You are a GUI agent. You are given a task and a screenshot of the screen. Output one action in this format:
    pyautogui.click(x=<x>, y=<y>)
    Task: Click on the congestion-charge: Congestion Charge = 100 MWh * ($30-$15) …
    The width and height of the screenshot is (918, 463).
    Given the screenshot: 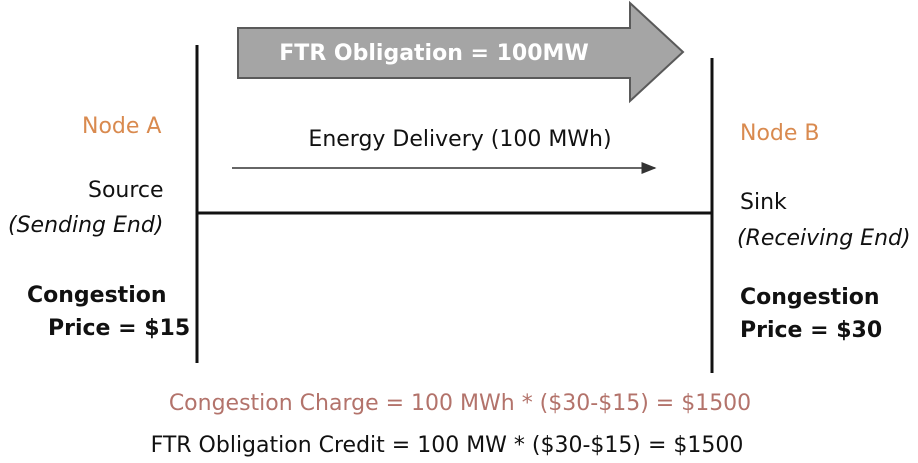 What is the action you would take?
    pyautogui.click(x=460, y=403)
    